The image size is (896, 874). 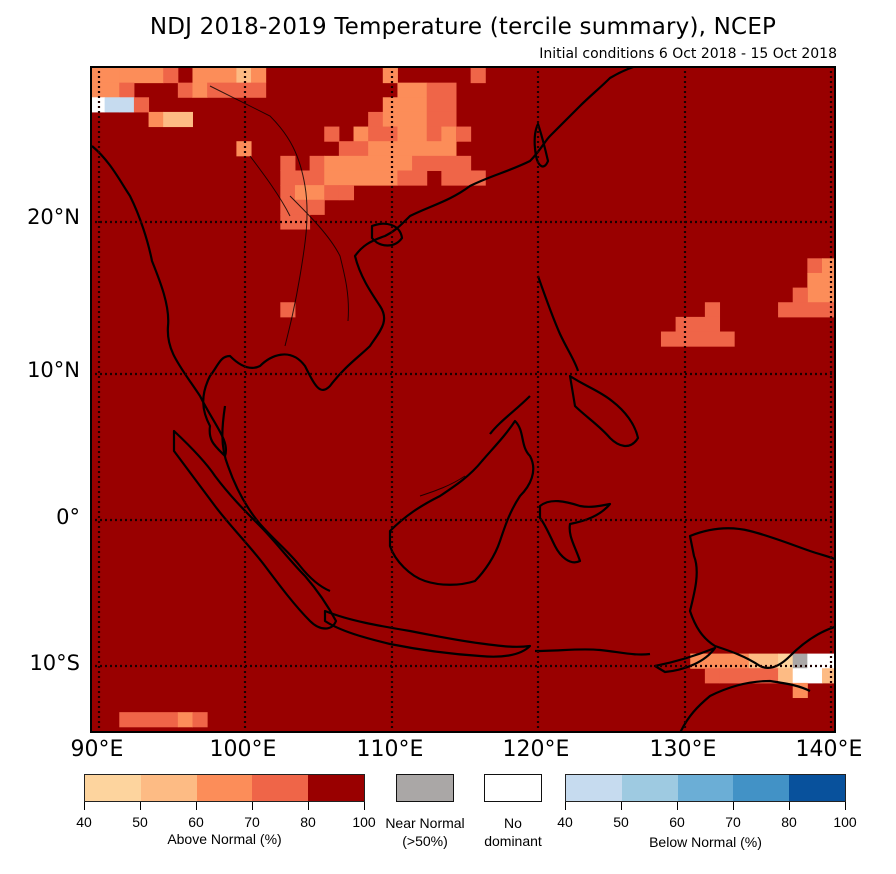 What do you see at coordinates (252, 822) in the screenshot?
I see `colorbar-tick-label: 70` at bounding box center [252, 822].